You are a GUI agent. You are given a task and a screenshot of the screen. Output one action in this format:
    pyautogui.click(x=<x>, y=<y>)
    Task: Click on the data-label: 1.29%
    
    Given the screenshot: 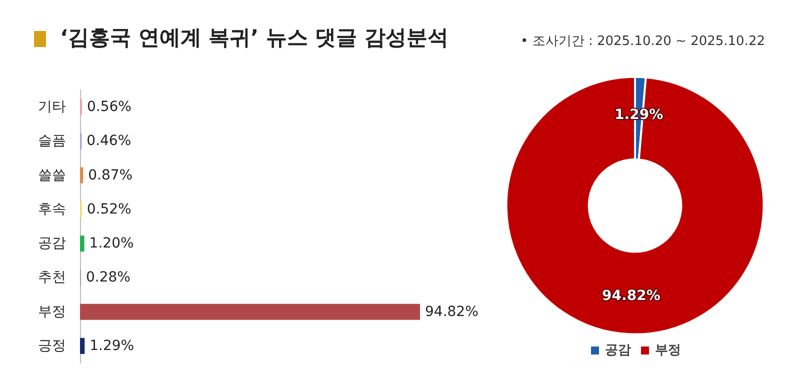 What is the action you would take?
    pyautogui.click(x=112, y=346)
    